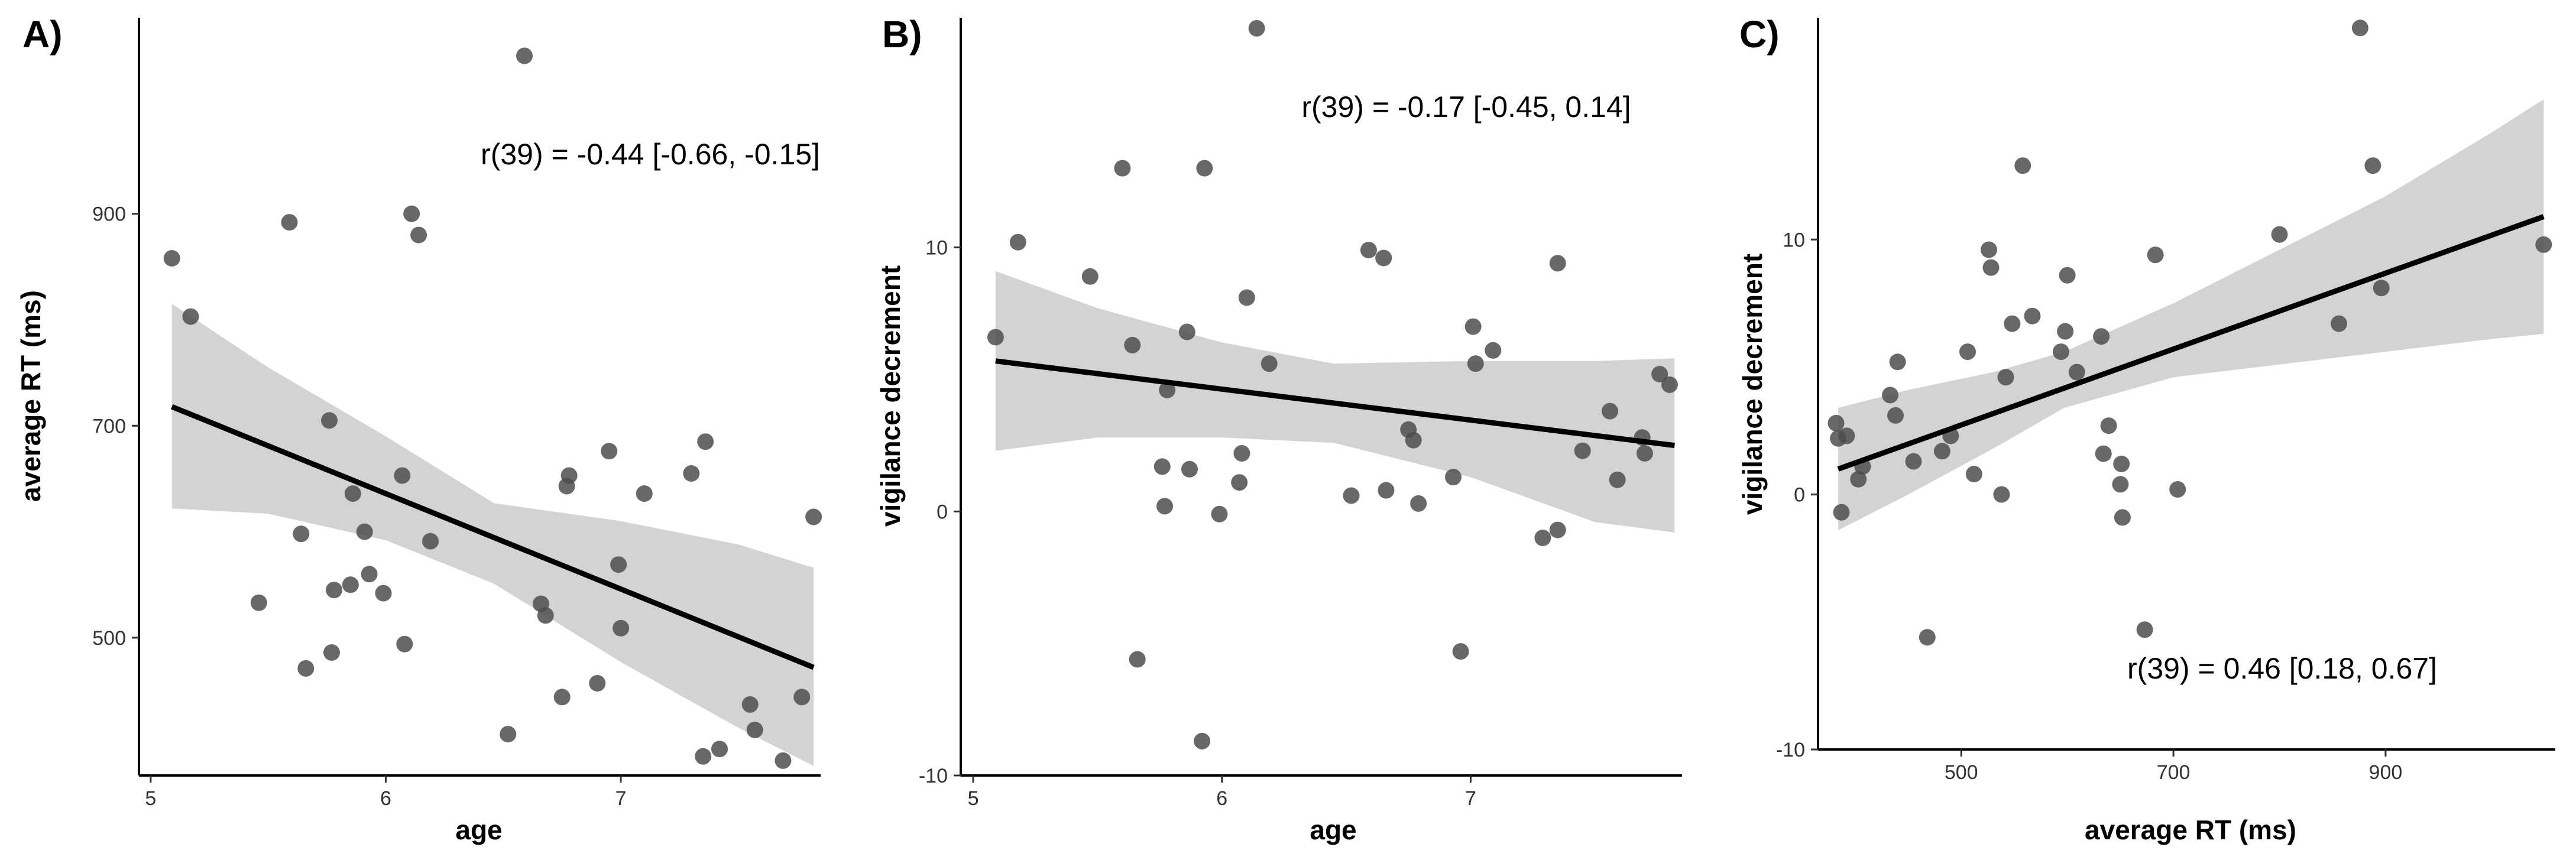 This screenshot has width=2576, height=860. I want to click on x-tick-label-b: 7, so click(1470, 798).